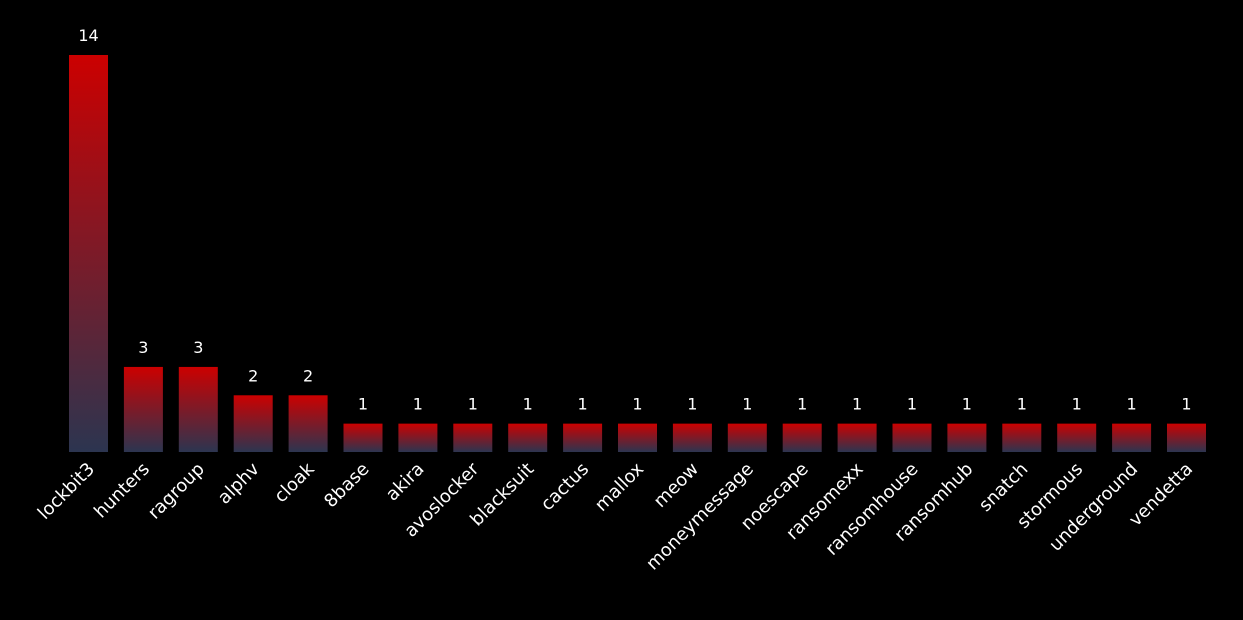  What do you see at coordinates (857, 437) in the screenshot?
I see `bar-ransomexx` at bounding box center [857, 437].